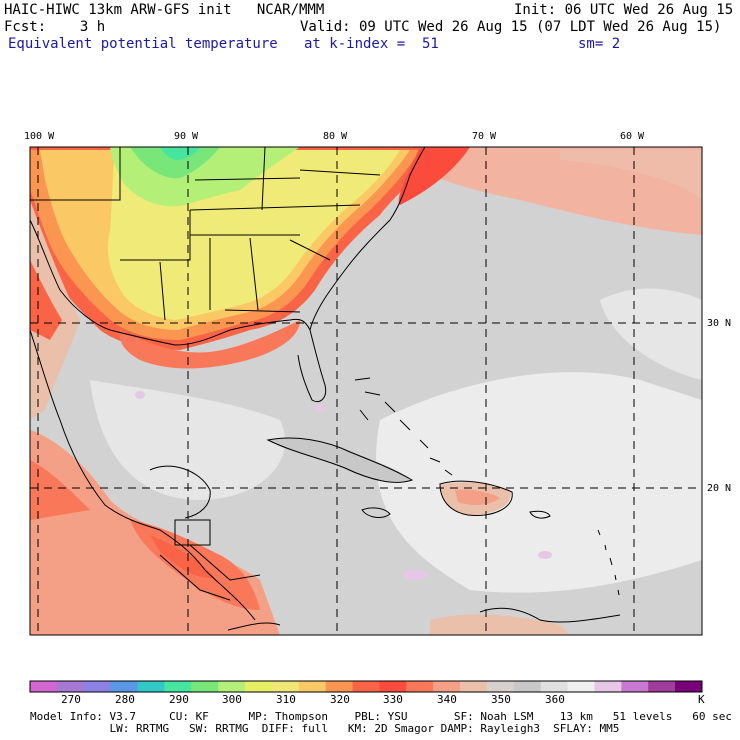 The image size is (740, 740). I want to click on colorbar-tick: 270, so click(71, 699).